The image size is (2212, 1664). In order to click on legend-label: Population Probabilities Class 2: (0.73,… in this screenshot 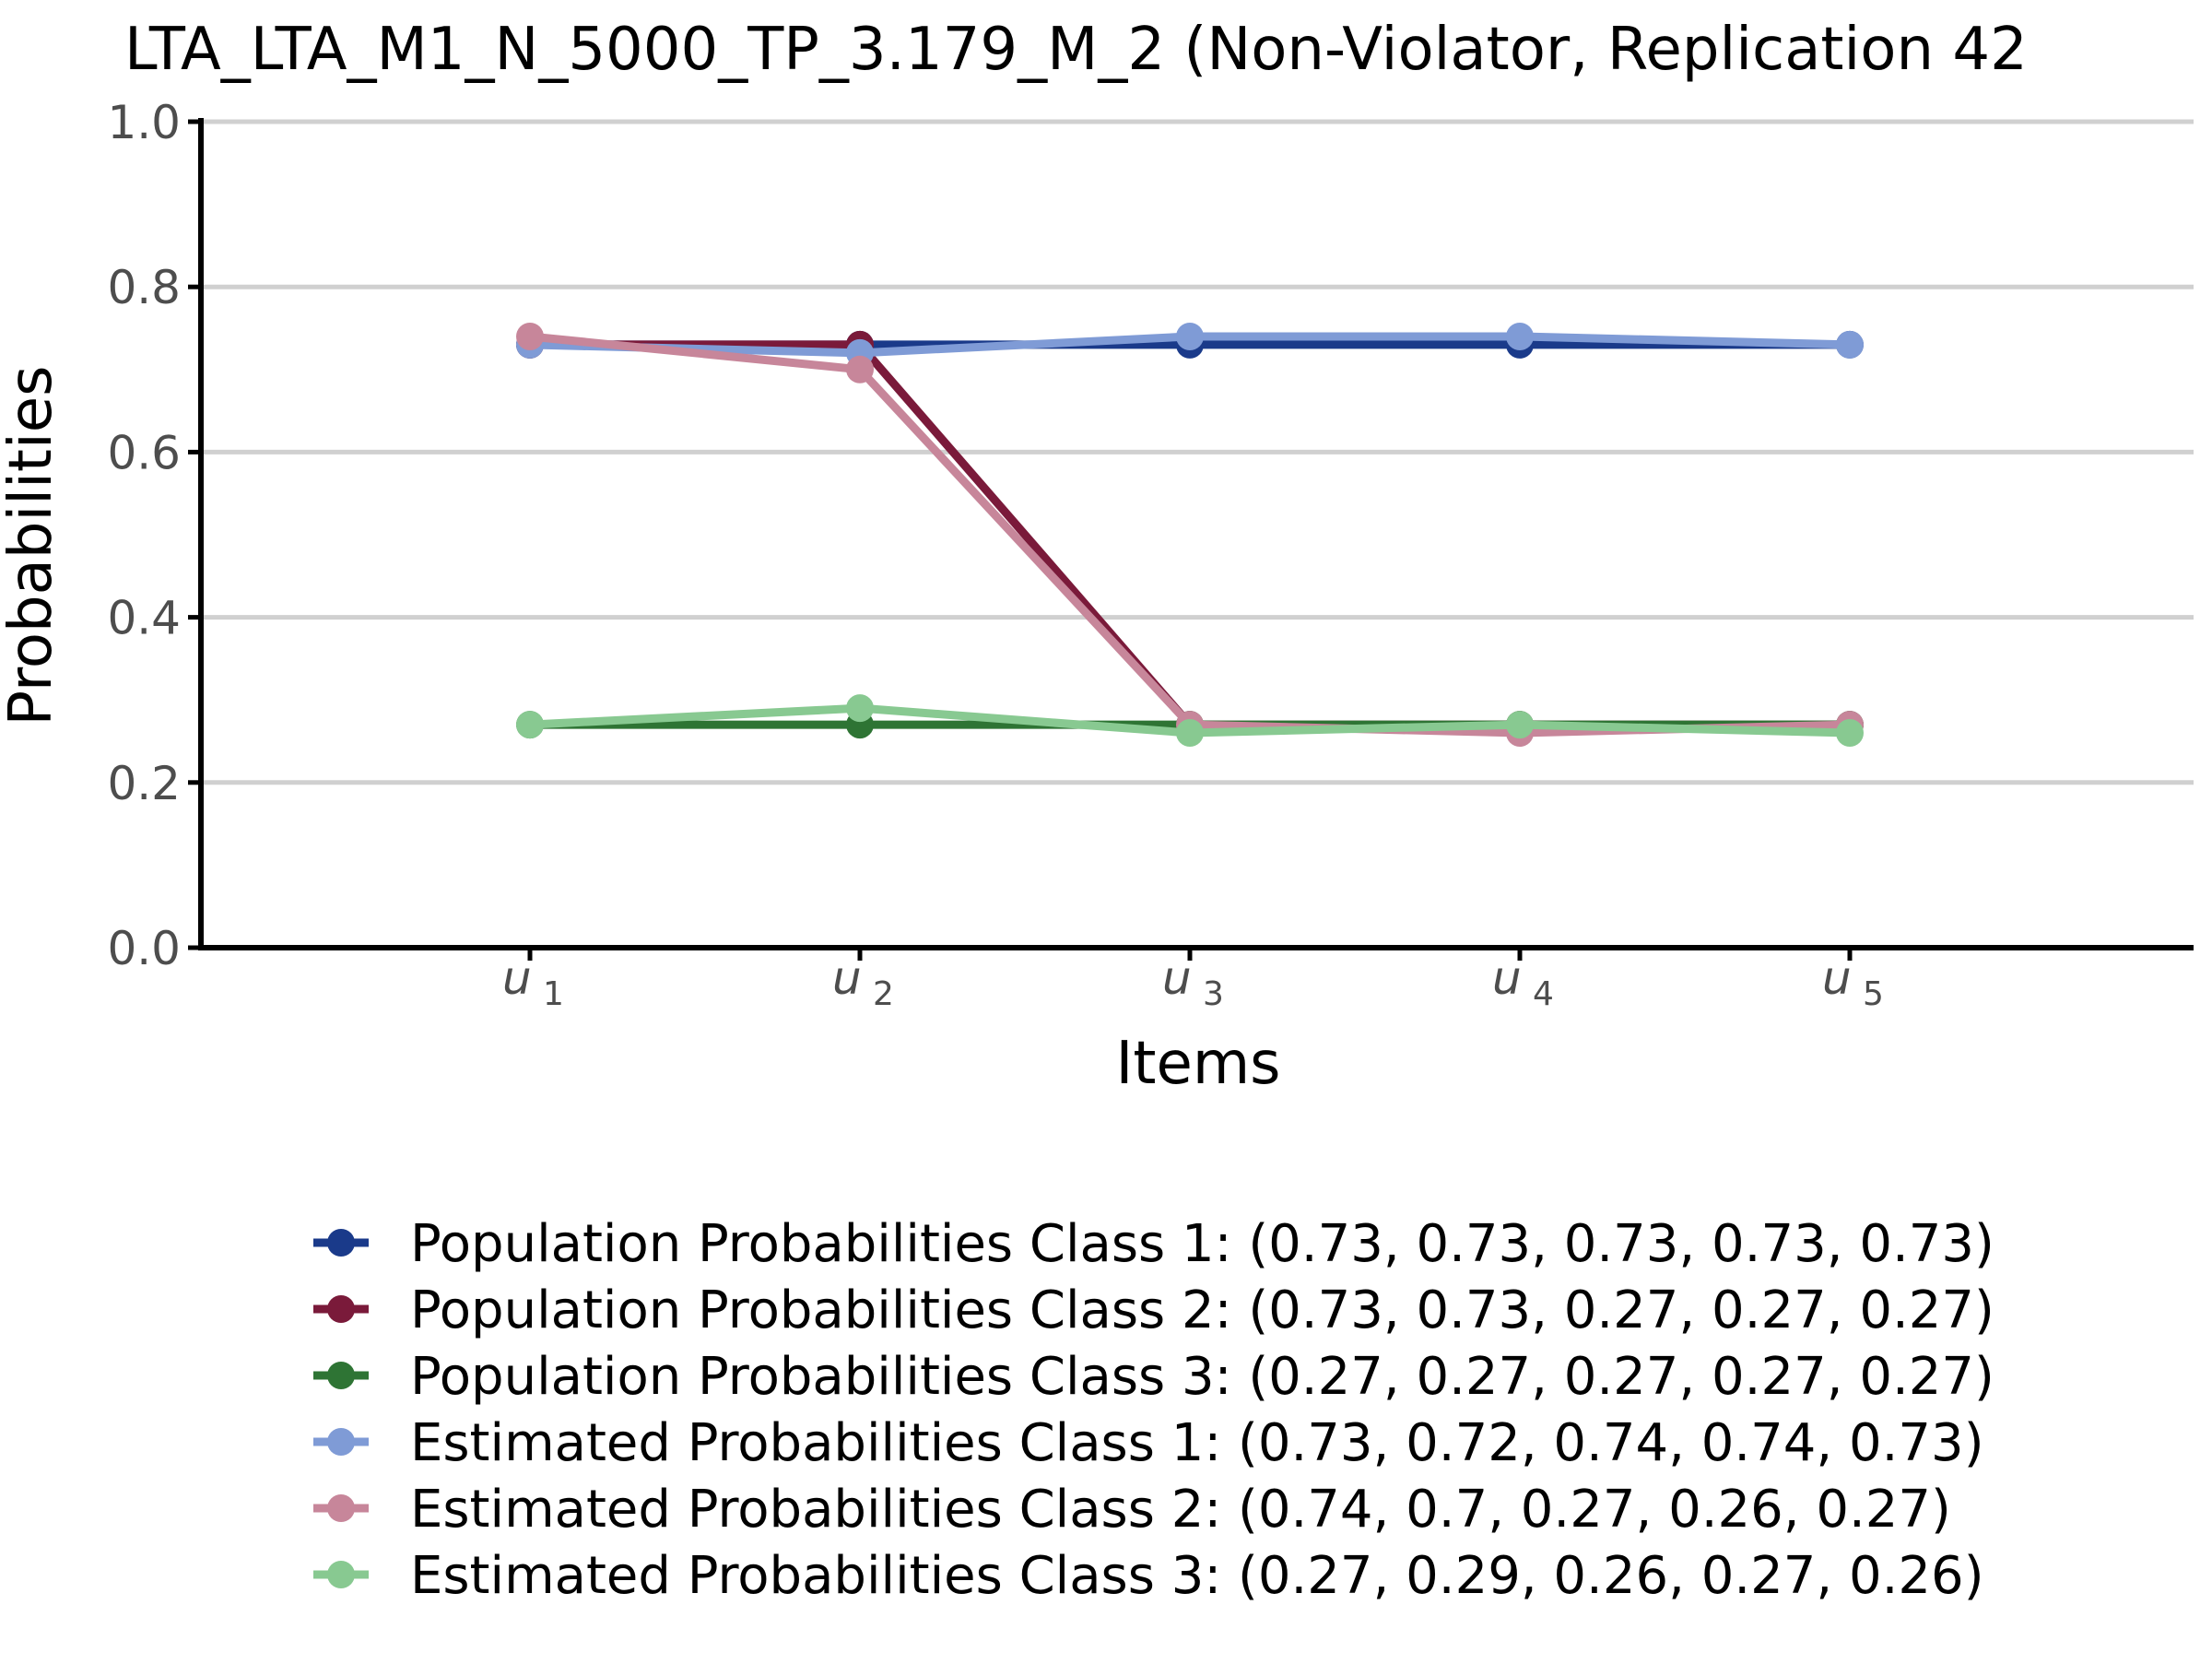, I will do `click(1202, 1310)`.